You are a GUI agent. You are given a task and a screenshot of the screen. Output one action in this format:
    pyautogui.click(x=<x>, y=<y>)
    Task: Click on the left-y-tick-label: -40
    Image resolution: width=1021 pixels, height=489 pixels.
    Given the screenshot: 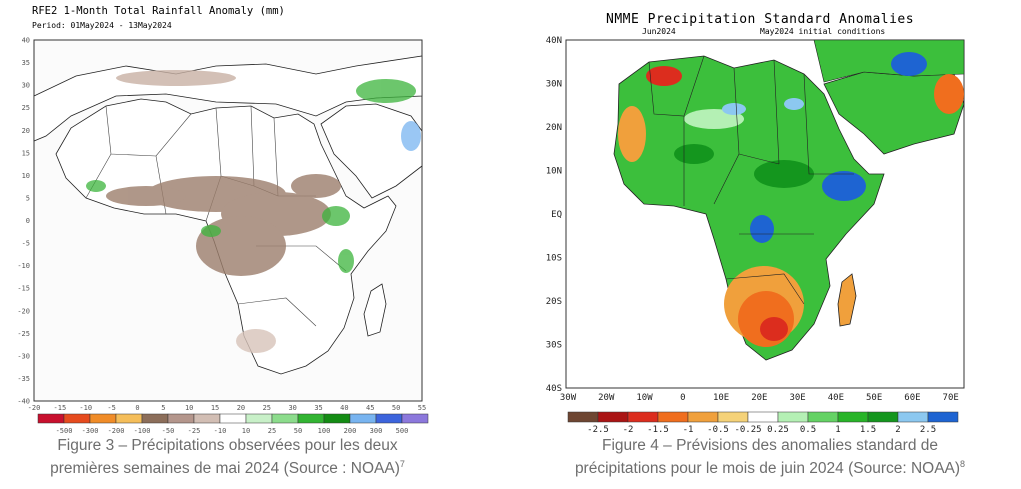 What is the action you would take?
    pyautogui.click(x=23, y=402)
    